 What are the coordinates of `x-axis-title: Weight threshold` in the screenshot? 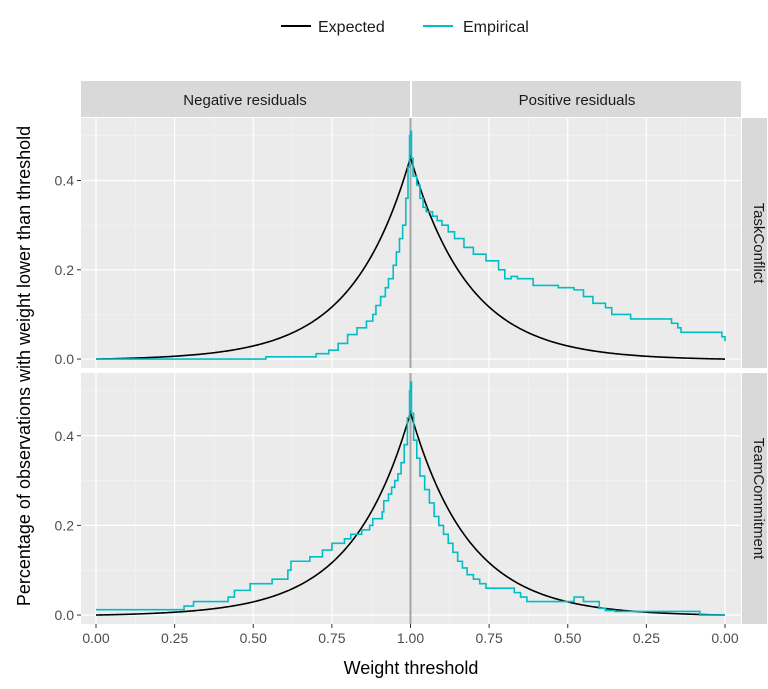 It's located at (411, 668).